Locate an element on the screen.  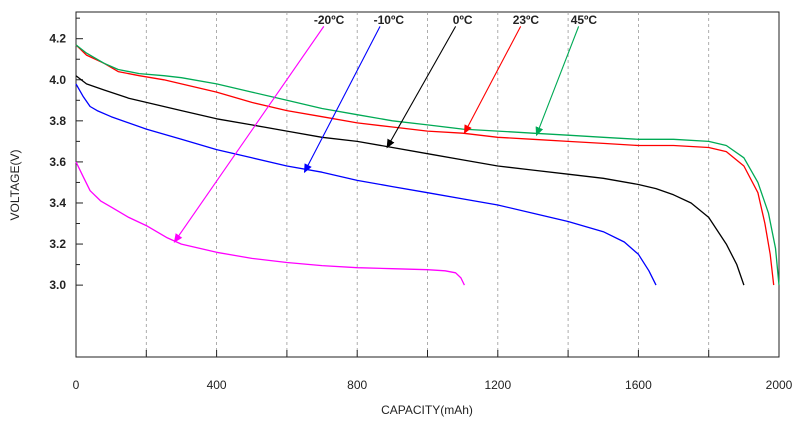
x-tick-label: 2000 is located at coordinates (779, 385).